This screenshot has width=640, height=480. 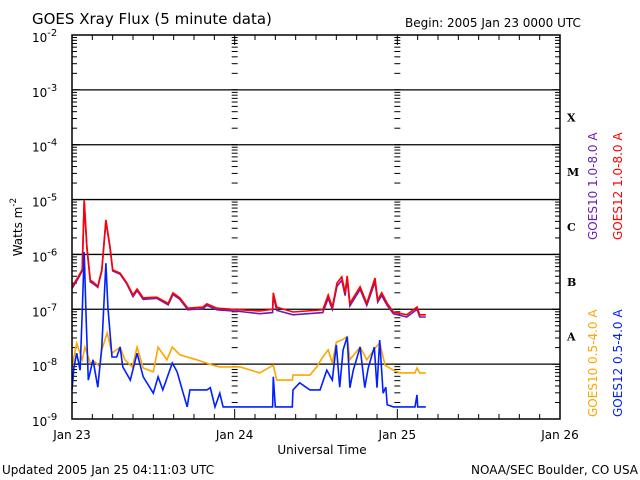 What do you see at coordinates (44, 228) in the screenshot?
I see `y-tick-labels: 10⁻² 10⁻³ 10⁻⁴ 10⁻⁵ 10⁻⁶ 10⁻⁷ 10⁻⁸ 10⁻⁹` at bounding box center [44, 228].